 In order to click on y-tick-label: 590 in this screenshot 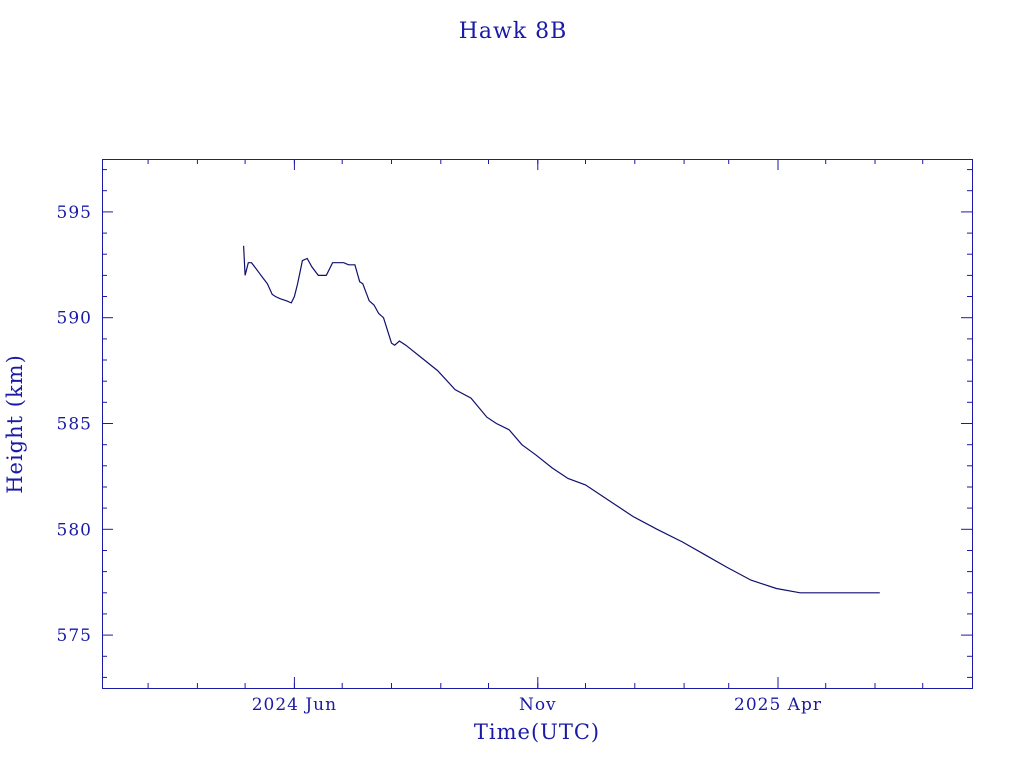, I will do `click(74, 319)`.